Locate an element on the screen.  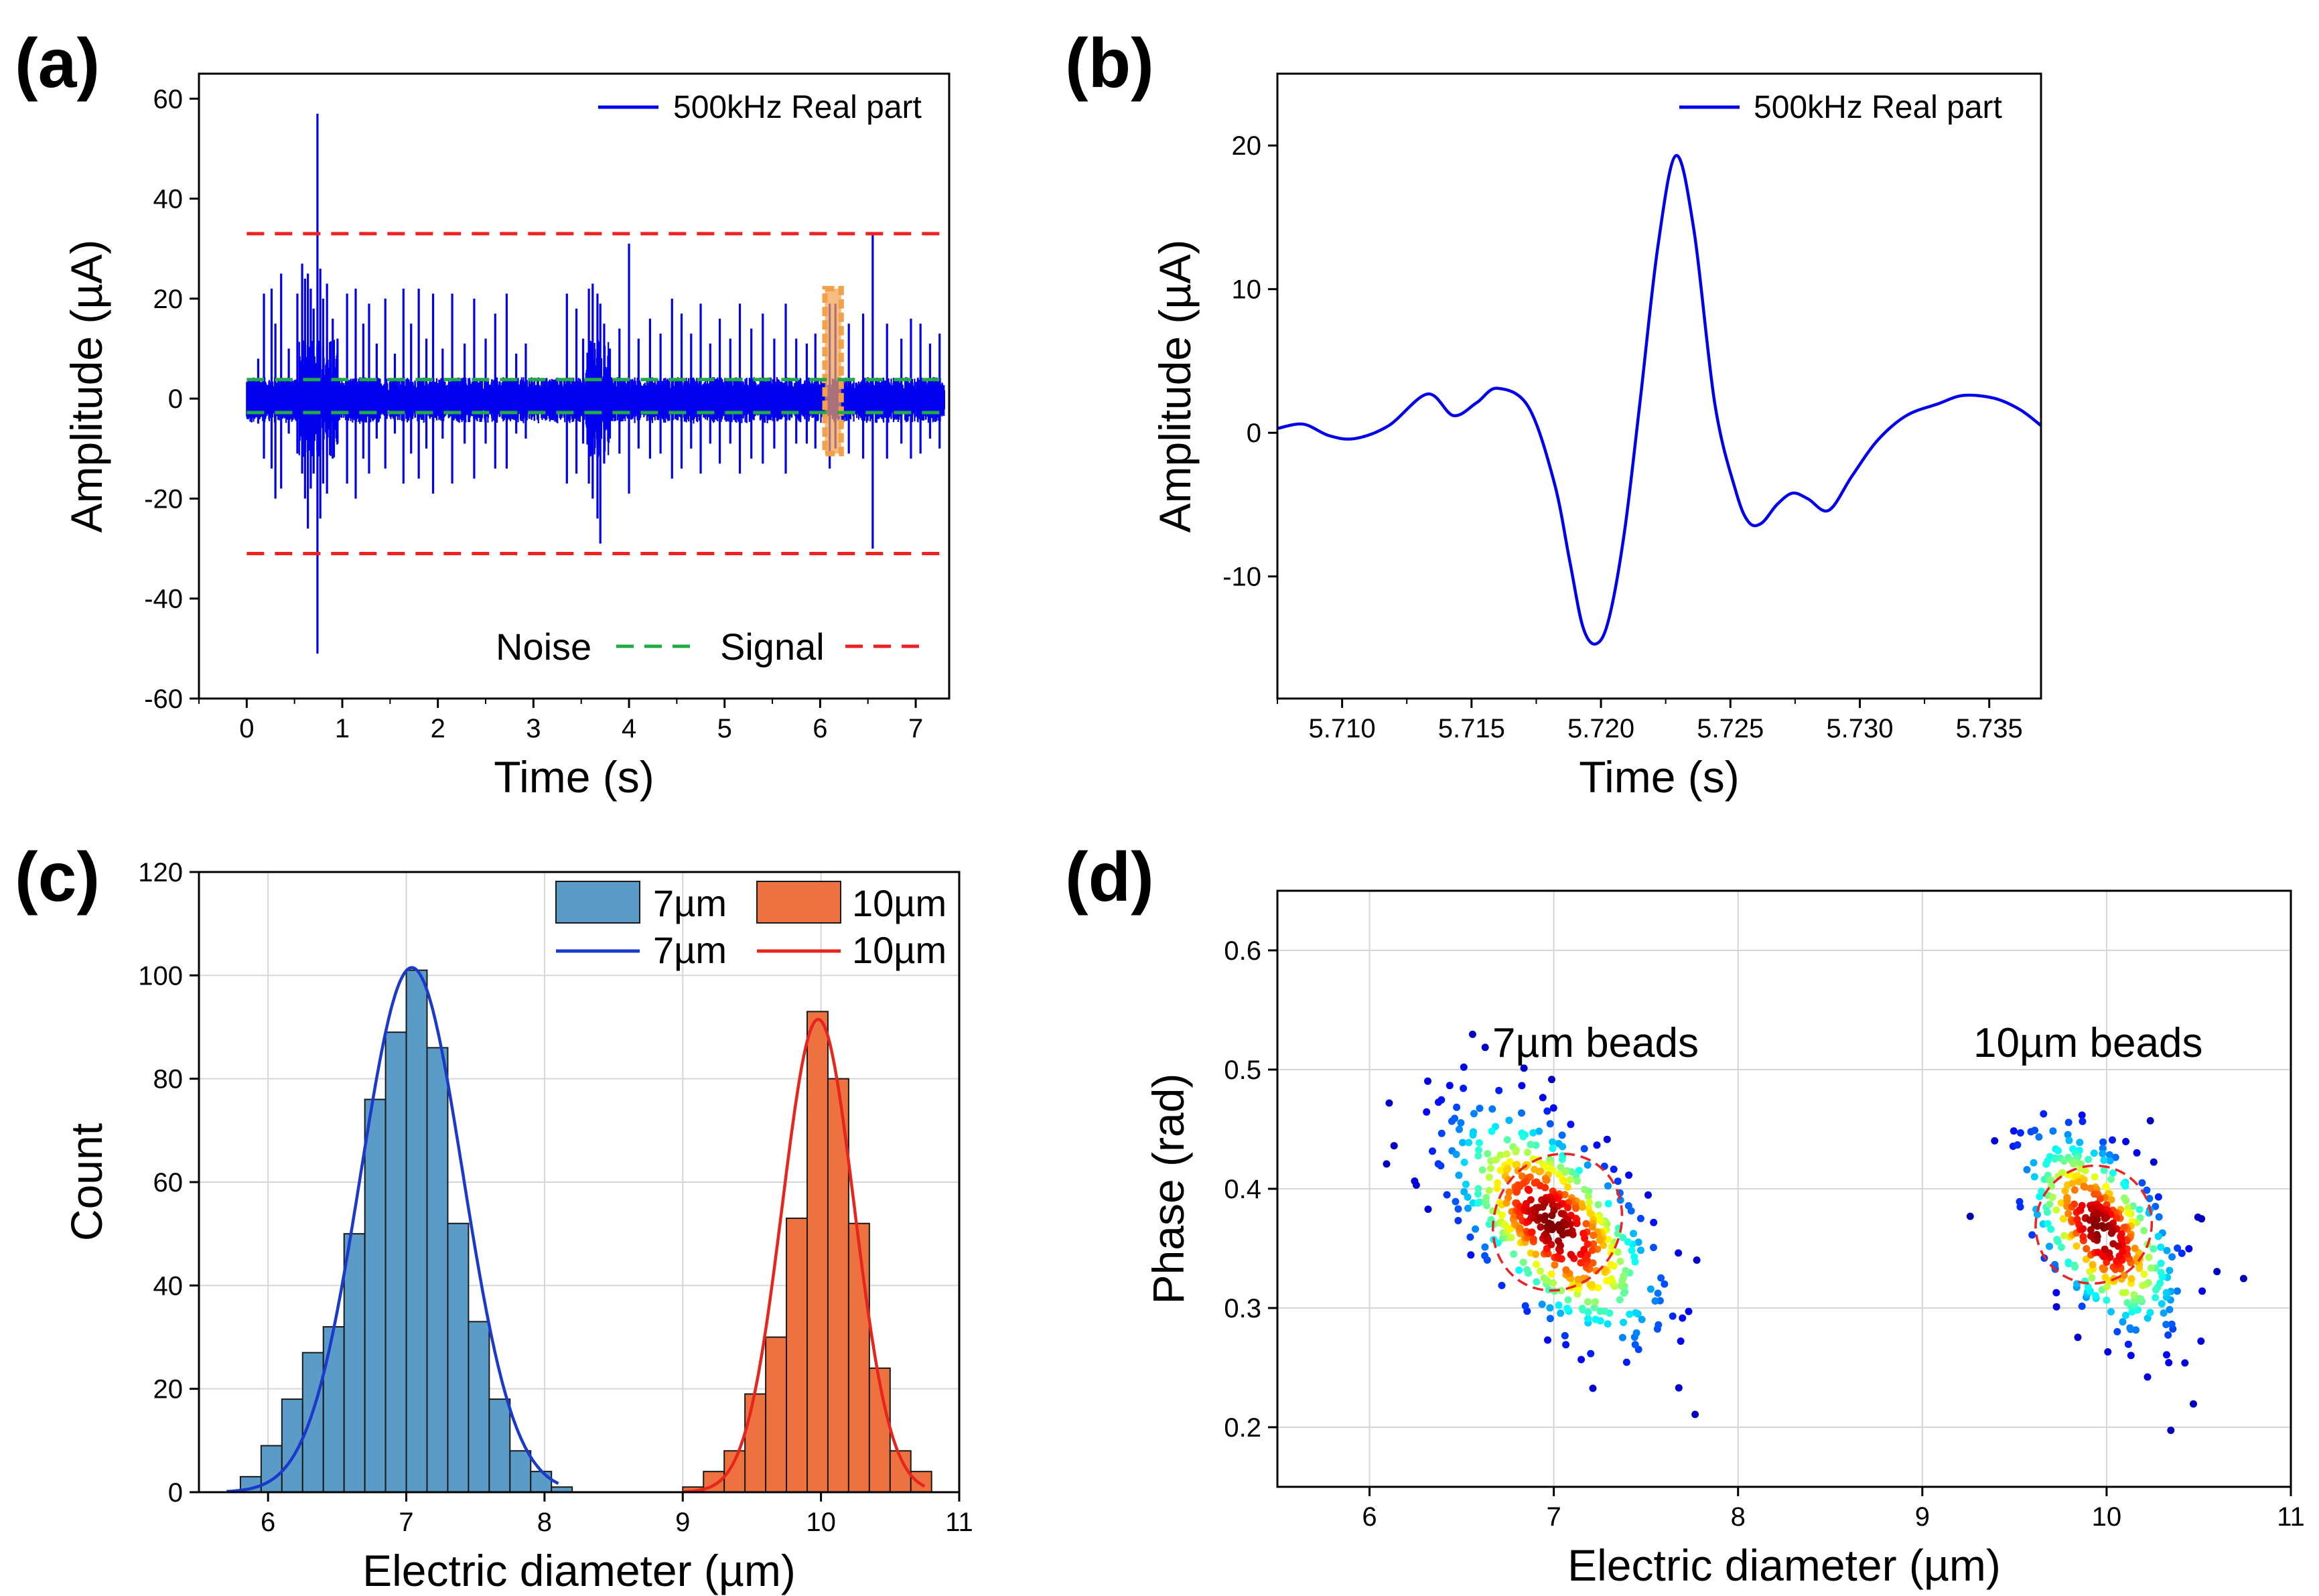
panel-a-plot-frame is located at coordinates (574, 386).